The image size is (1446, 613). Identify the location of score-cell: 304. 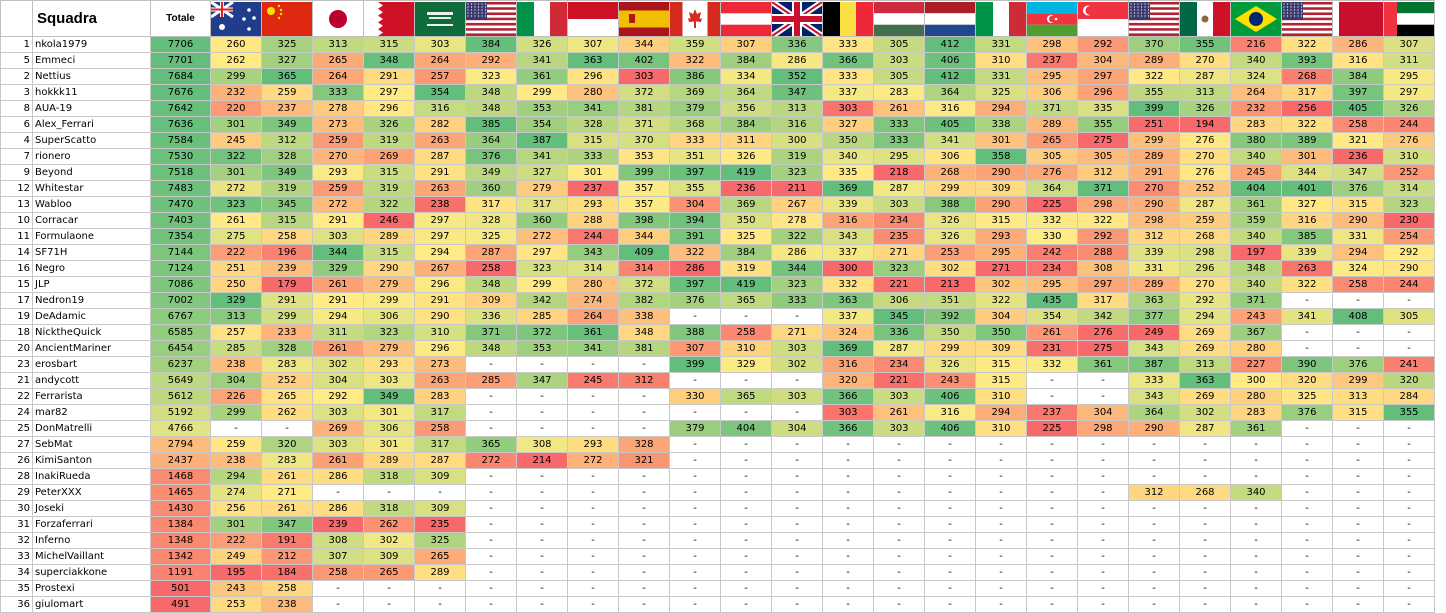
(236, 380).